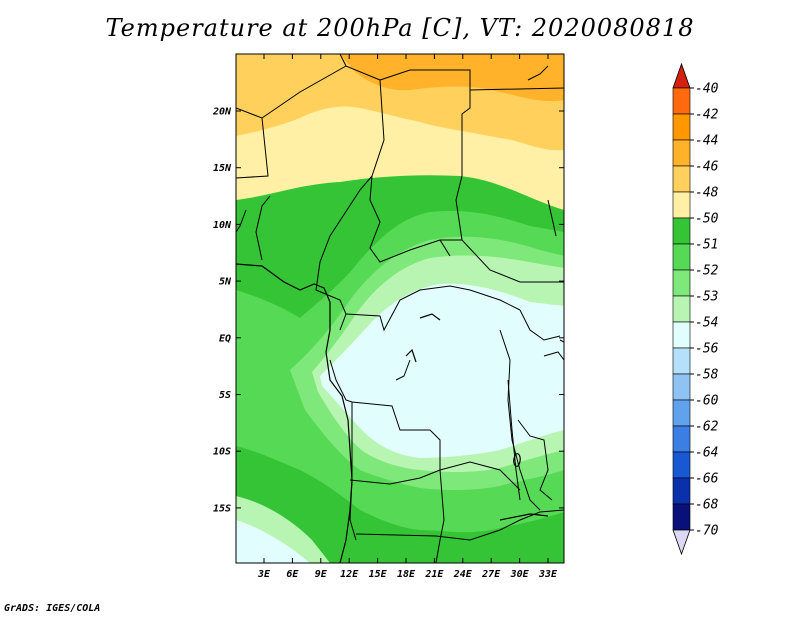  What do you see at coordinates (434, 574) in the screenshot?
I see `lon-tick-label: 21E` at bounding box center [434, 574].